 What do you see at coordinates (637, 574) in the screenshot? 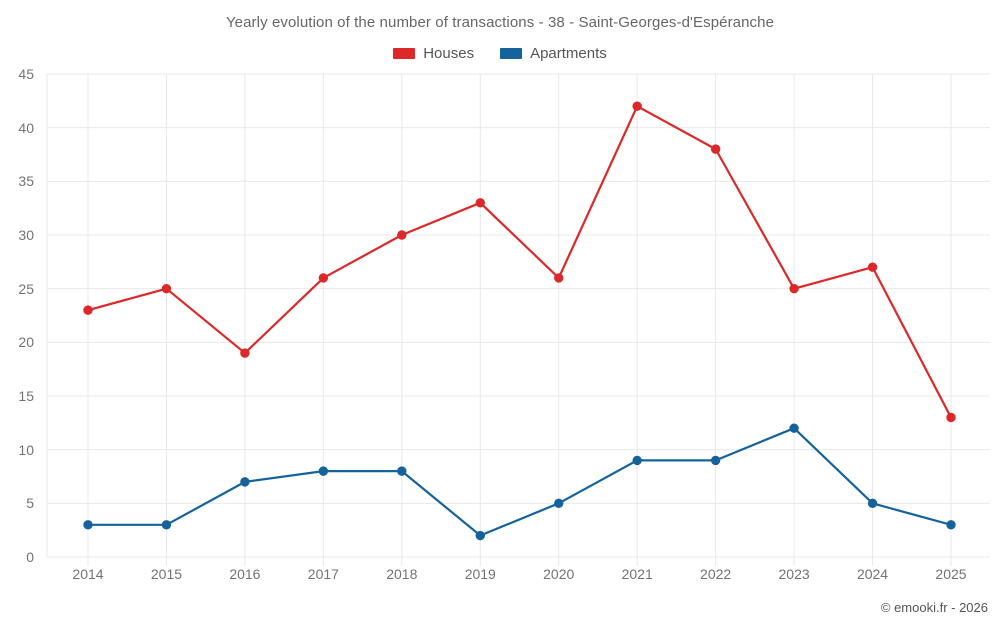
I see `x-axis-tick-label: 2021` at bounding box center [637, 574].